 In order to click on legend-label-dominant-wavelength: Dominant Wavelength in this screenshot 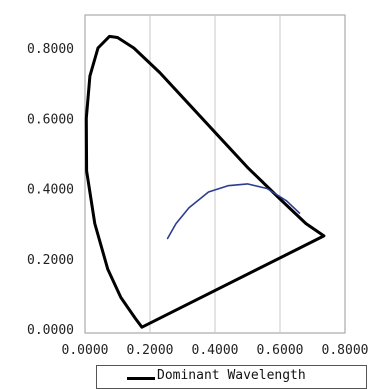, I will do `click(231, 375)`.